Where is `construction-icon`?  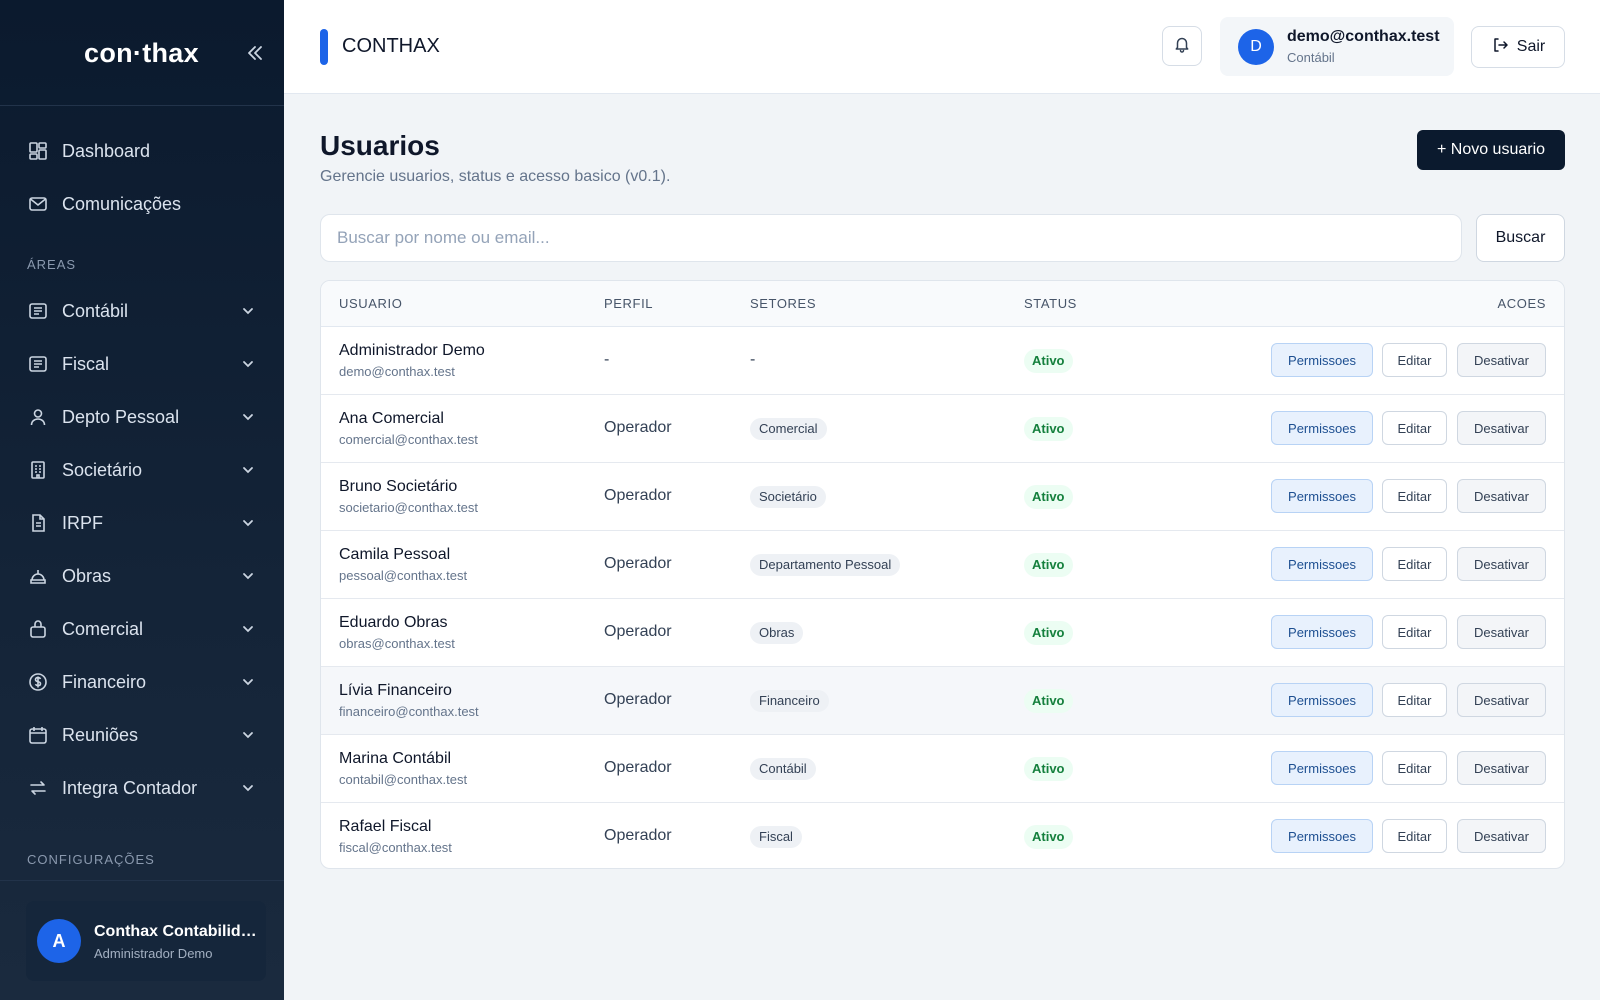 construction-icon is located at coordinates (38, 576).